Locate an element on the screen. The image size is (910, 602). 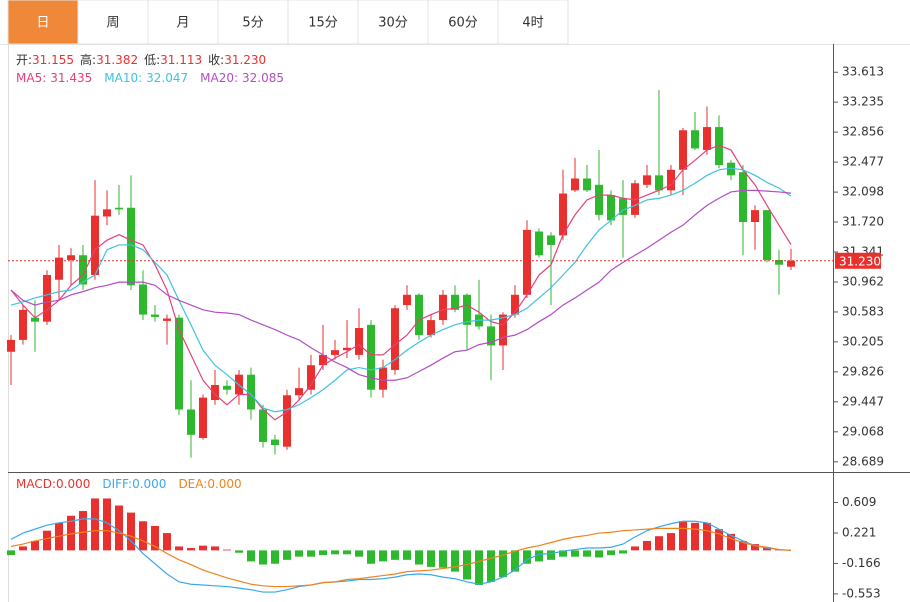
readout-label: 收: is located at coordinates (216, 60).